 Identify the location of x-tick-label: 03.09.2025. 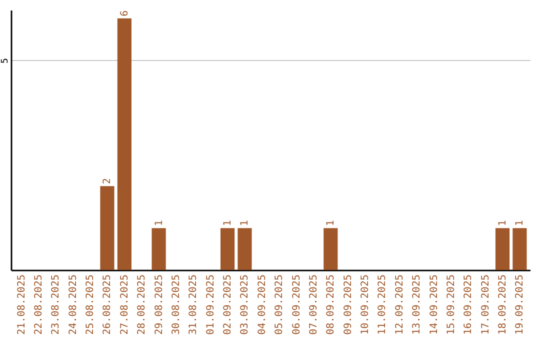
(245, 304).